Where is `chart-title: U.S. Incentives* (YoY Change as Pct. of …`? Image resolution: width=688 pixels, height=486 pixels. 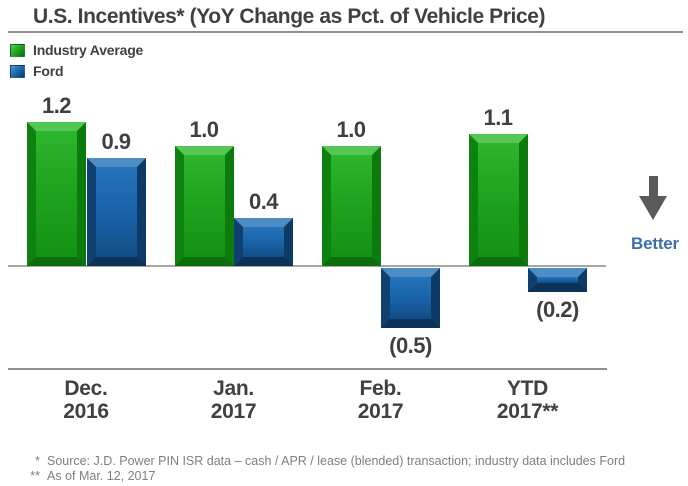 chart-title: U.S. Incentives* (YoY Change as Pct. of … is located at coordinates (289, 16).